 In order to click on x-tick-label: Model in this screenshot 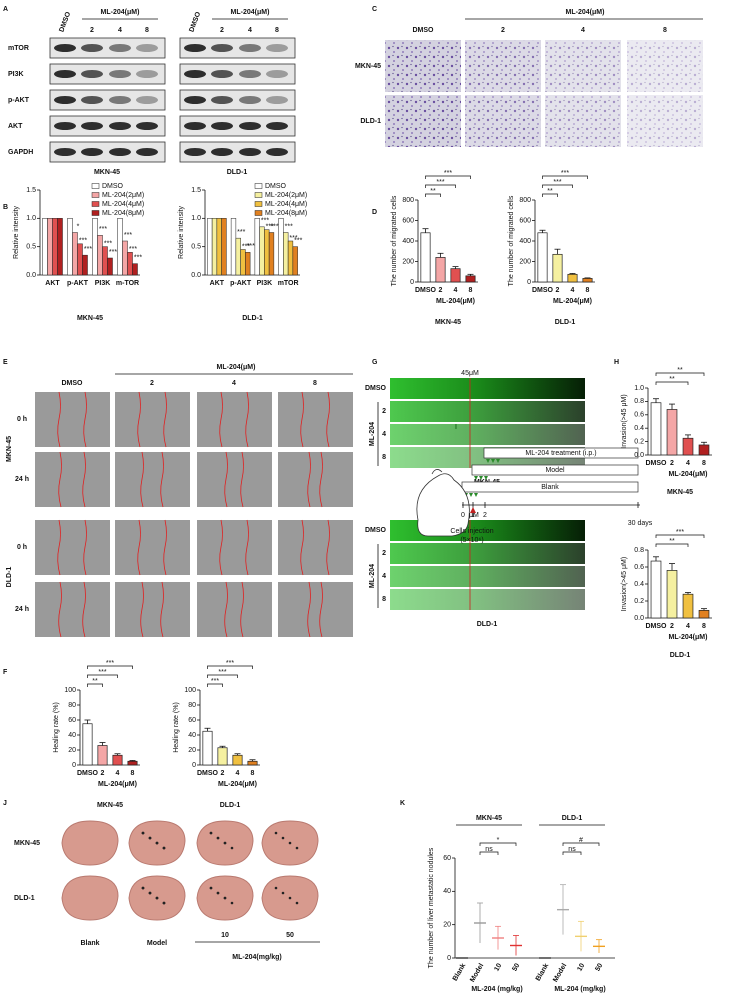, I will do `click(560, 972)`.